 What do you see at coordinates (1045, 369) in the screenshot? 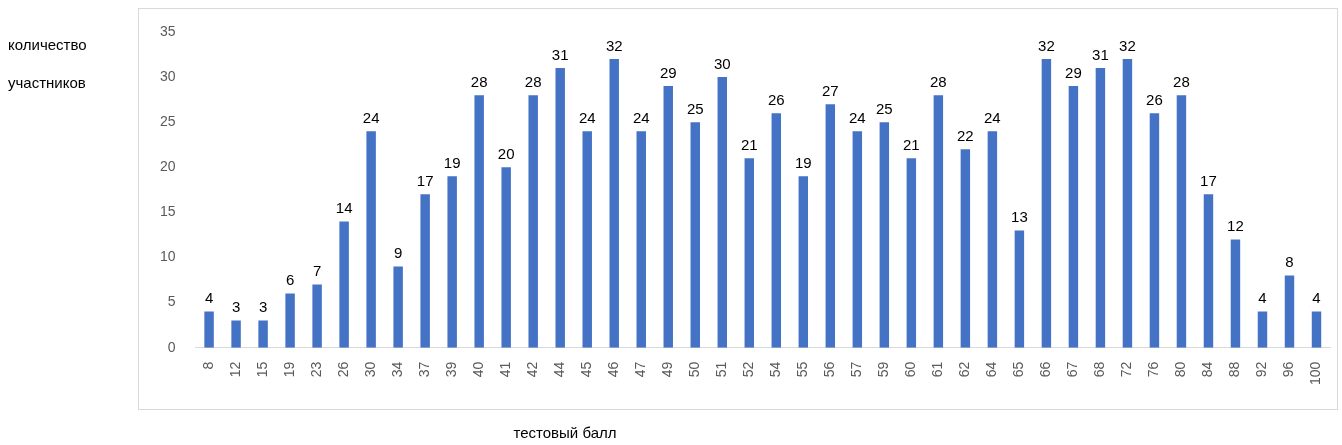
I see `x-tick-label: 66` at bounding box center [1045, 369].